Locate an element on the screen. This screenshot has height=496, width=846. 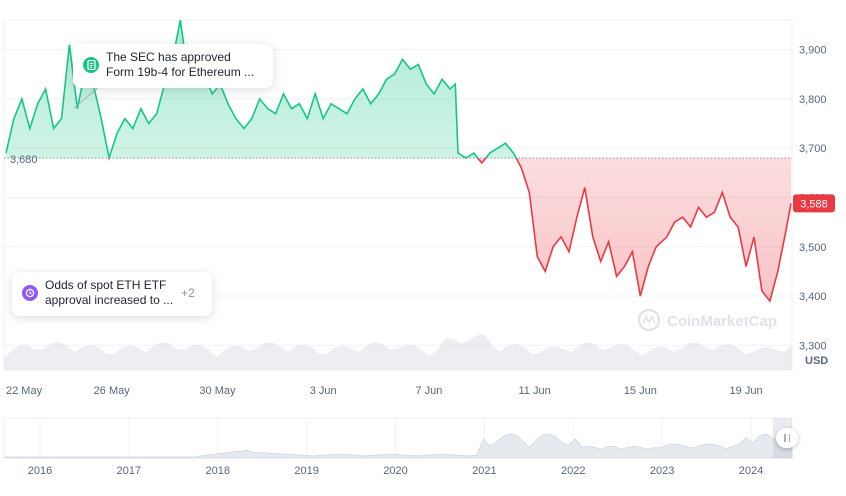
coinmarketcap-logo-icon is located at coordinates (649, 320).